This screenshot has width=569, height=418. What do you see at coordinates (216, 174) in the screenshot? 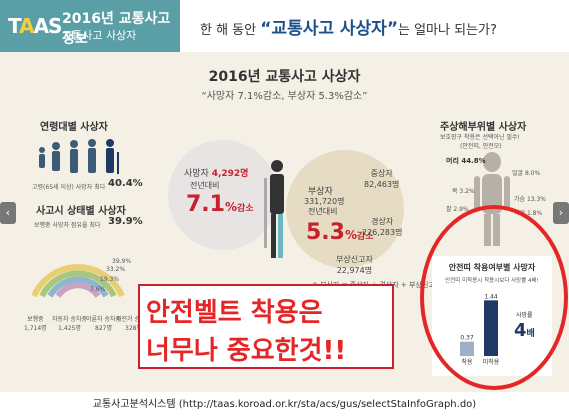
I see `death-label: 사망자 4,292명` at bounding box center [216, 174].